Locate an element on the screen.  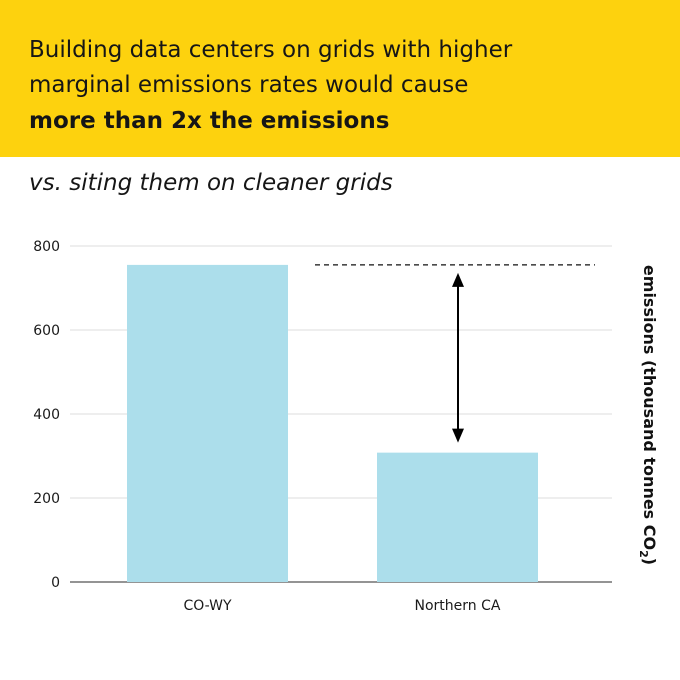
arrow-head-up-icon is located at coordinates (458, 279).